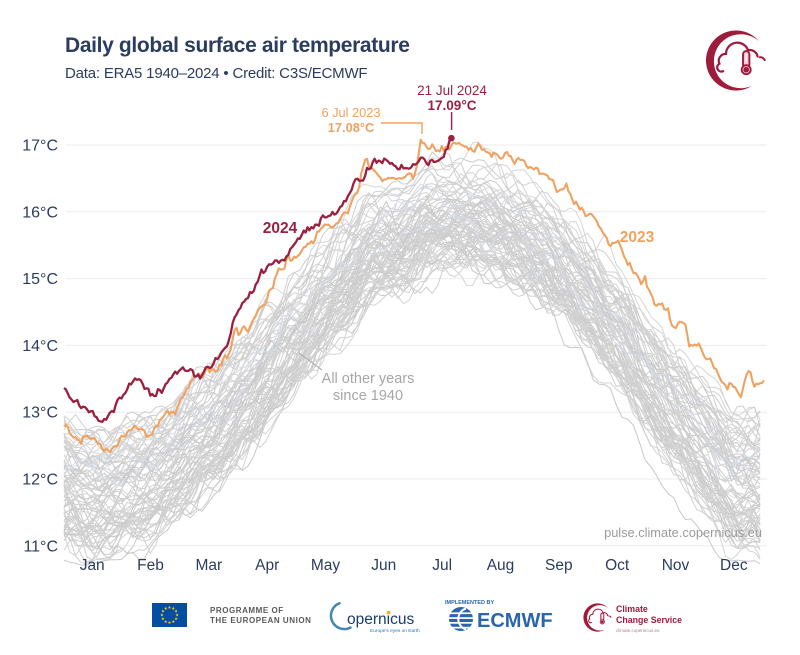  What do you see at coordinates (40, 146) in the screenshot?
I see `svg-text: 17°C` at bounding box center [40, 146].